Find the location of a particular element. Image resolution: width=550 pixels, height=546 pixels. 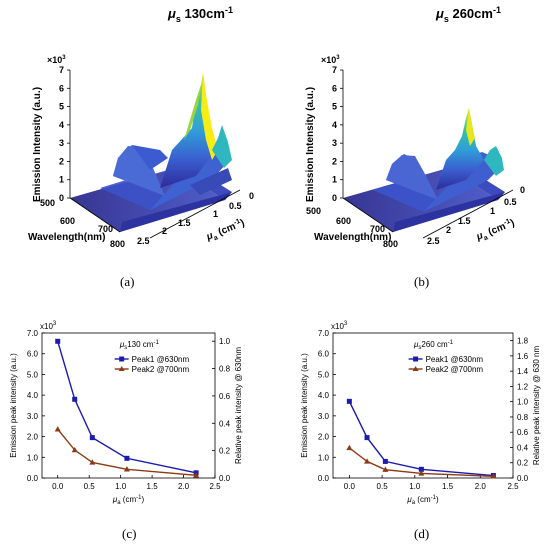

panel-b-wl-tick-700: 700 is located at coordinates (377, 229).